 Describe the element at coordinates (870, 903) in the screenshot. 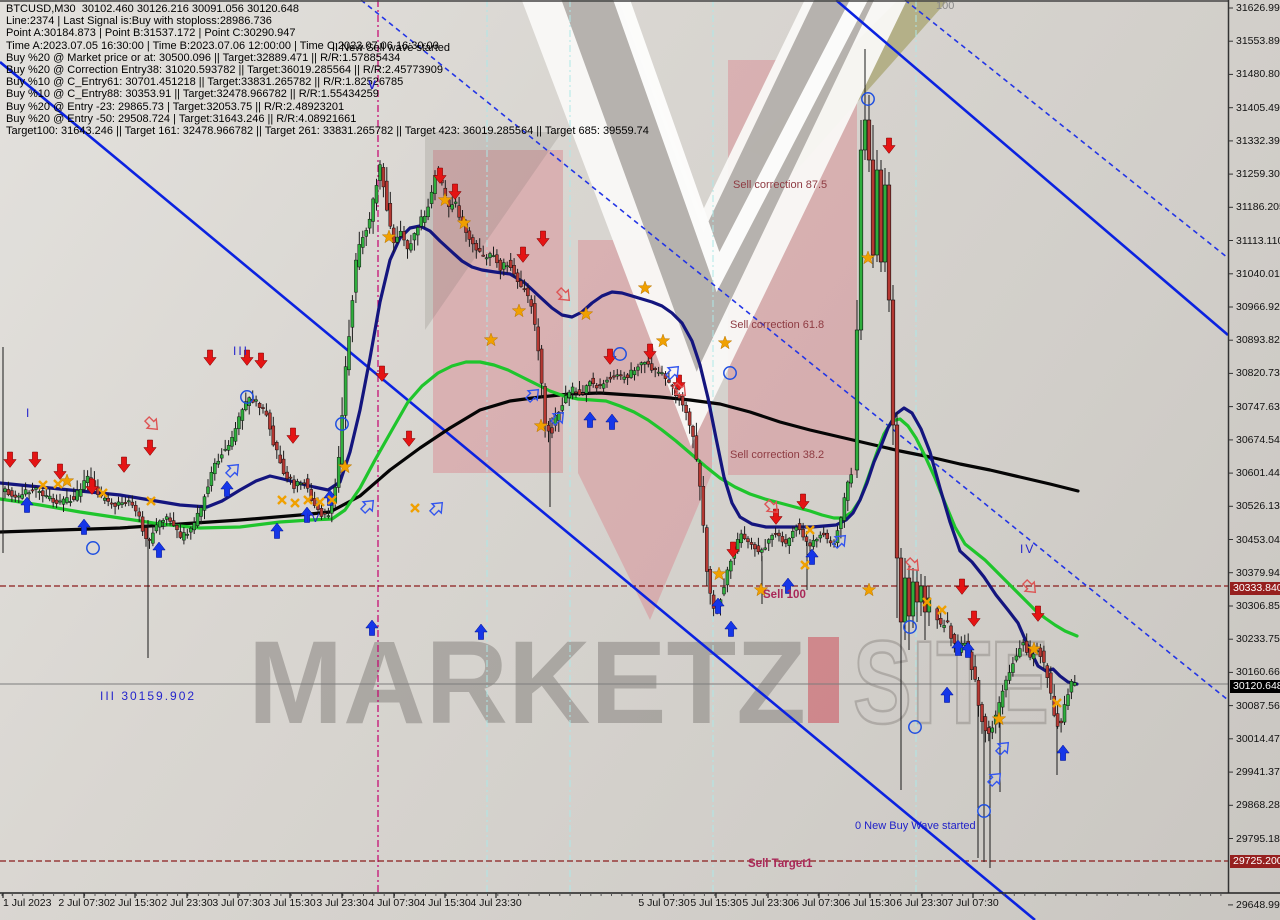

I see `time-tick-label: 6 Jul 15:30` at that location.